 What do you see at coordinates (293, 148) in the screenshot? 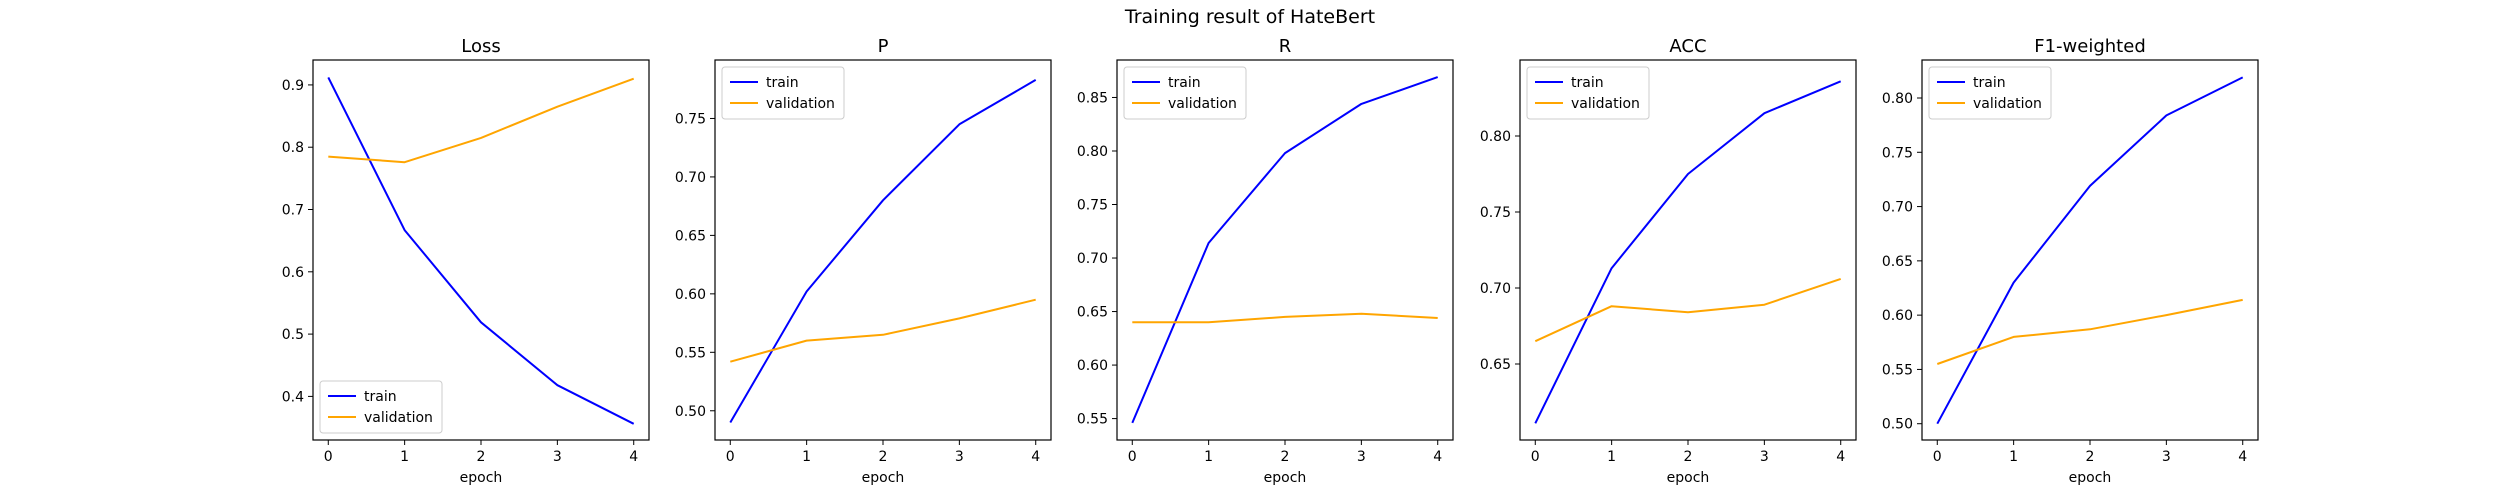
I see `y-tick-label: 0.8` at bounding box center [293, 148].